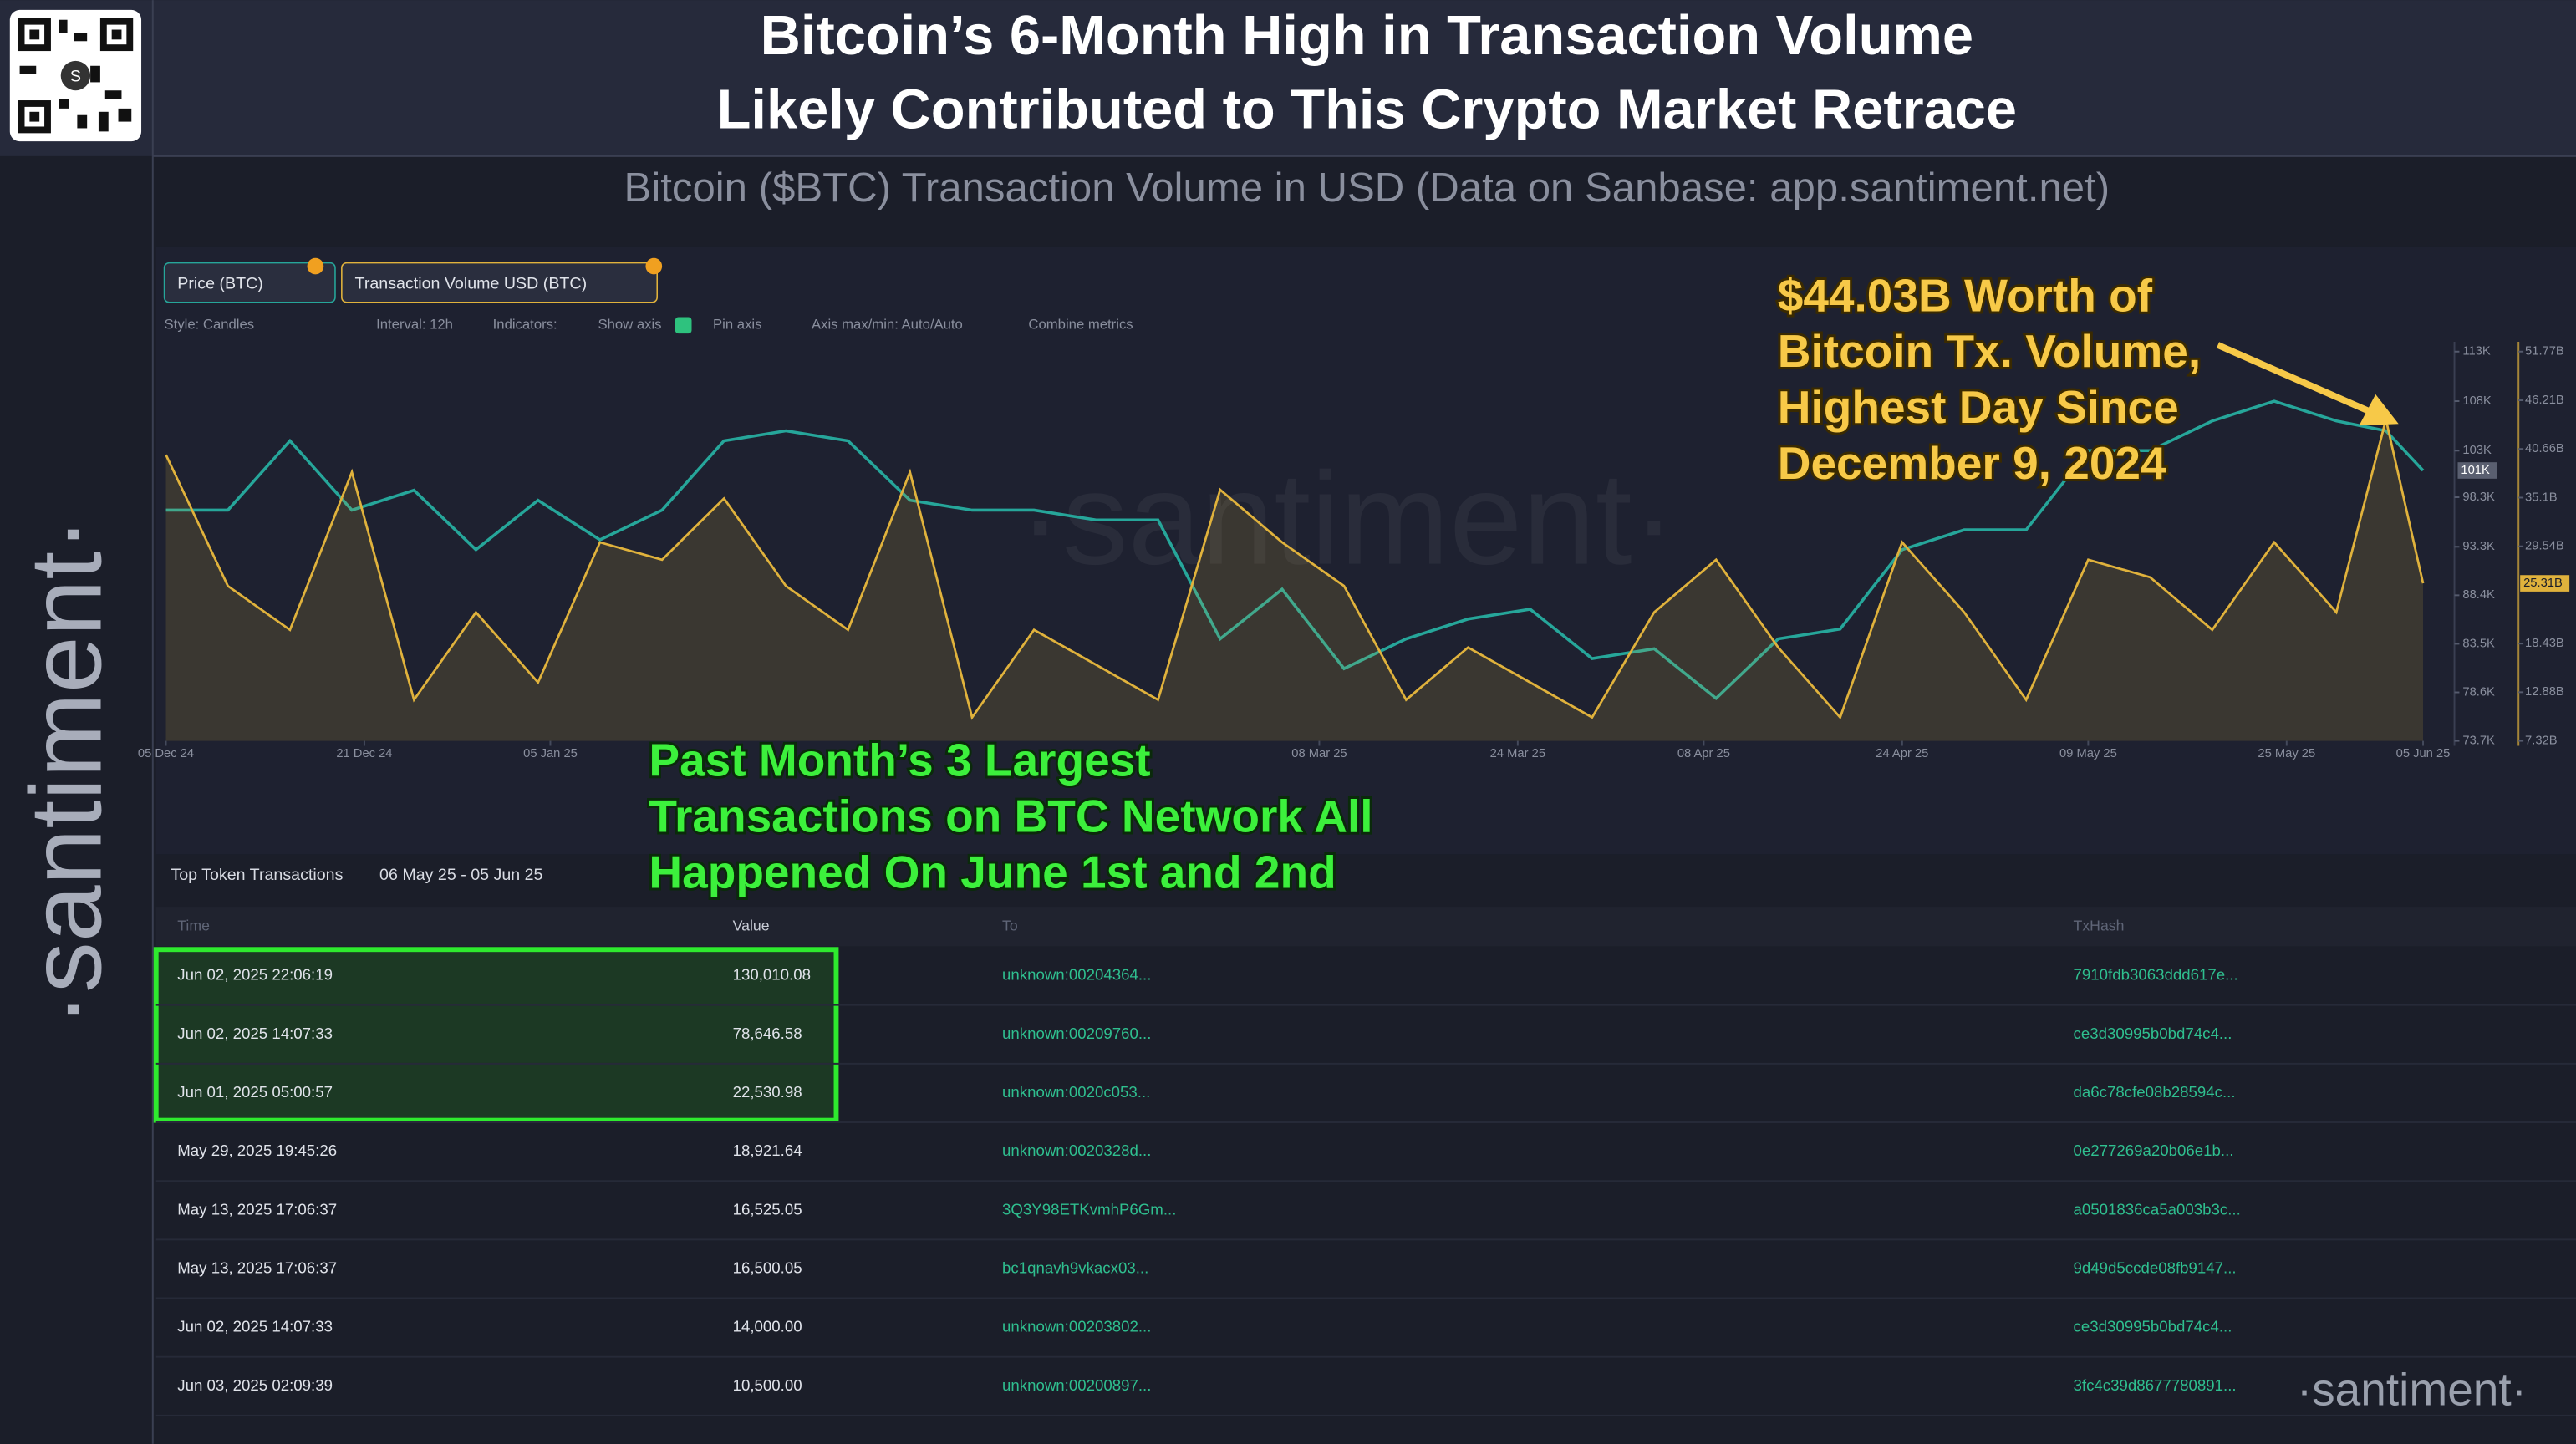 This screenshot has width=2576, height=1444. What do you see at coordinates (2544, 692) in the screenshot?
I see `y2-tick-label: 12.88B` at bounding box center [2544, 692].